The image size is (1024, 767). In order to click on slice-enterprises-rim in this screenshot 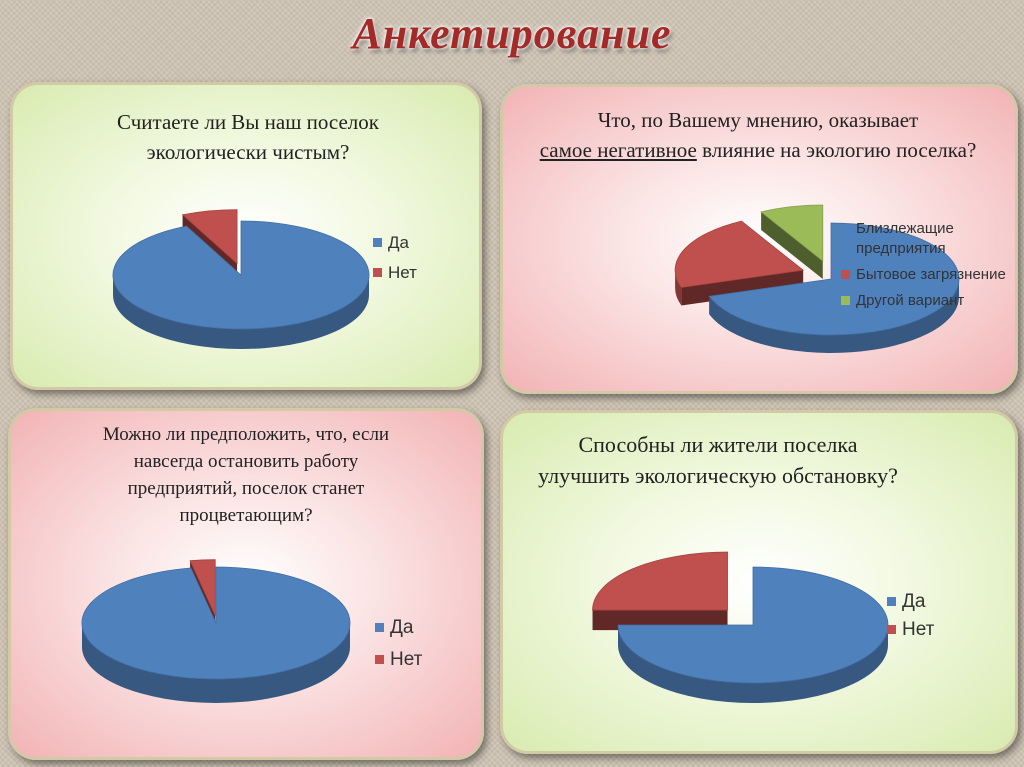, I will do `click(834, 316)`.